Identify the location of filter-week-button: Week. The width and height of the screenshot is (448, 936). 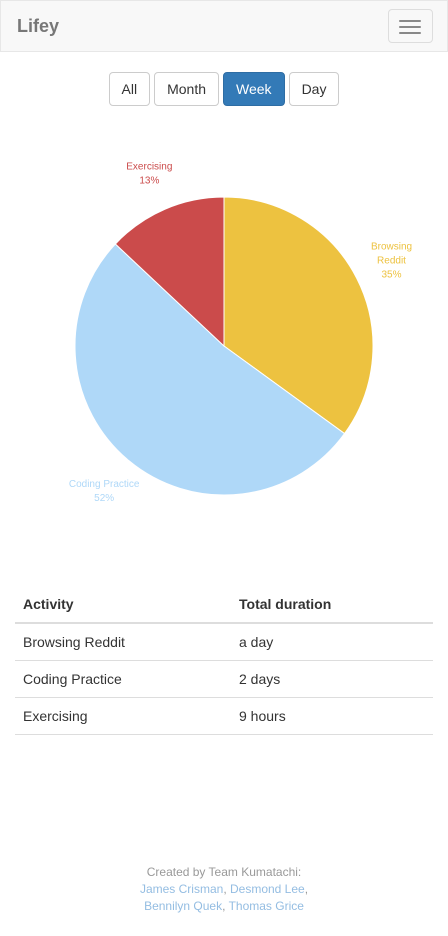
(254, 89).